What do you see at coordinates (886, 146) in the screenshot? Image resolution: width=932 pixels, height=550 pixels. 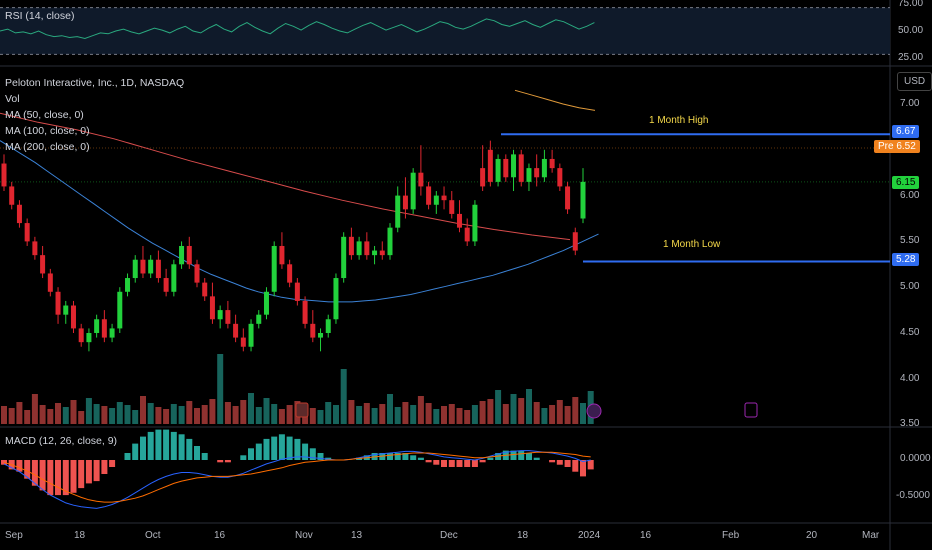 I see `pre-label: Pre` at bounding box center [886, 146].